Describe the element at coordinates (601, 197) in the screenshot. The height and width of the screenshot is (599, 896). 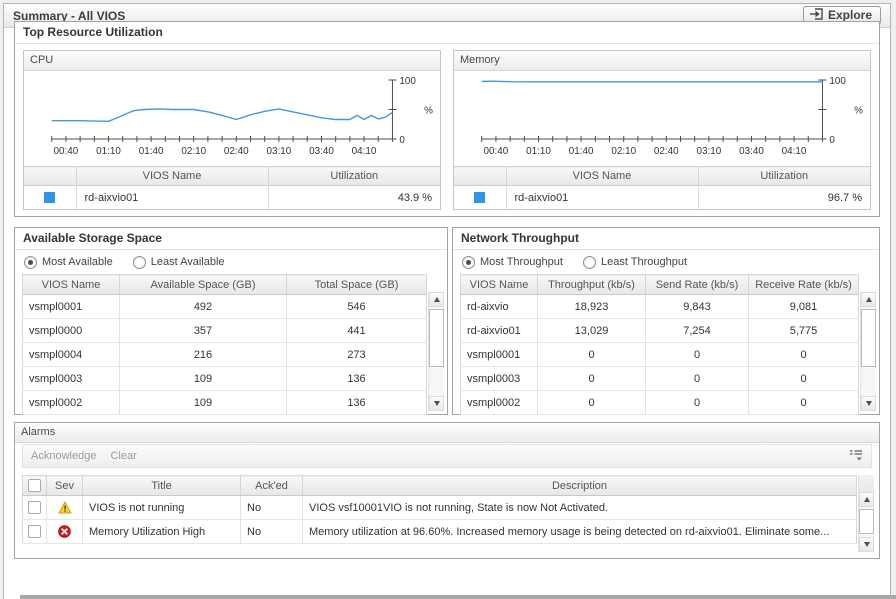
I see `vios-name-cell: rd-aixvio01` at that location.